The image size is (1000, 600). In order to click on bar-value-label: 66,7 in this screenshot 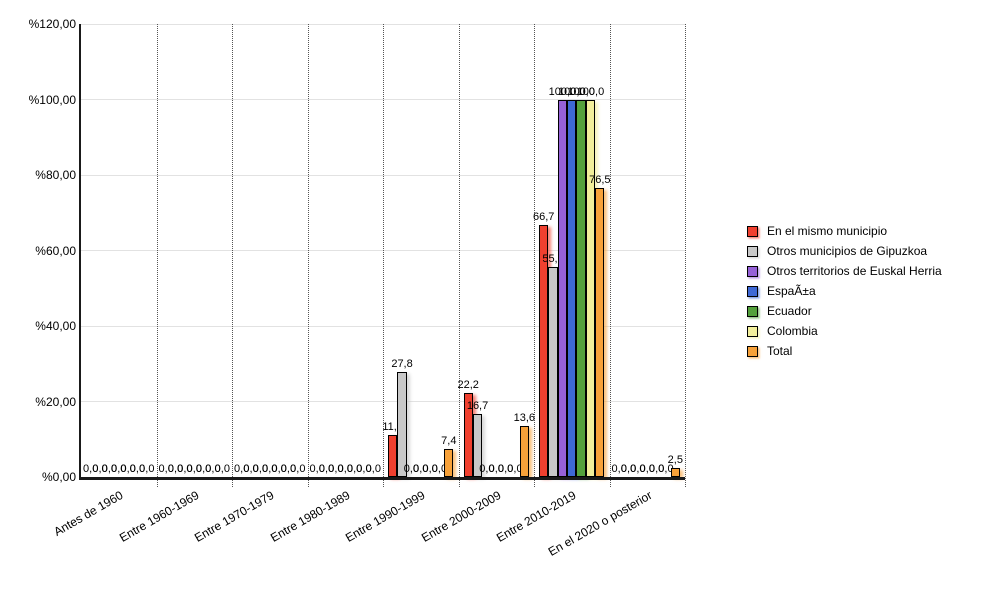, I will do `click(543, 217)`.